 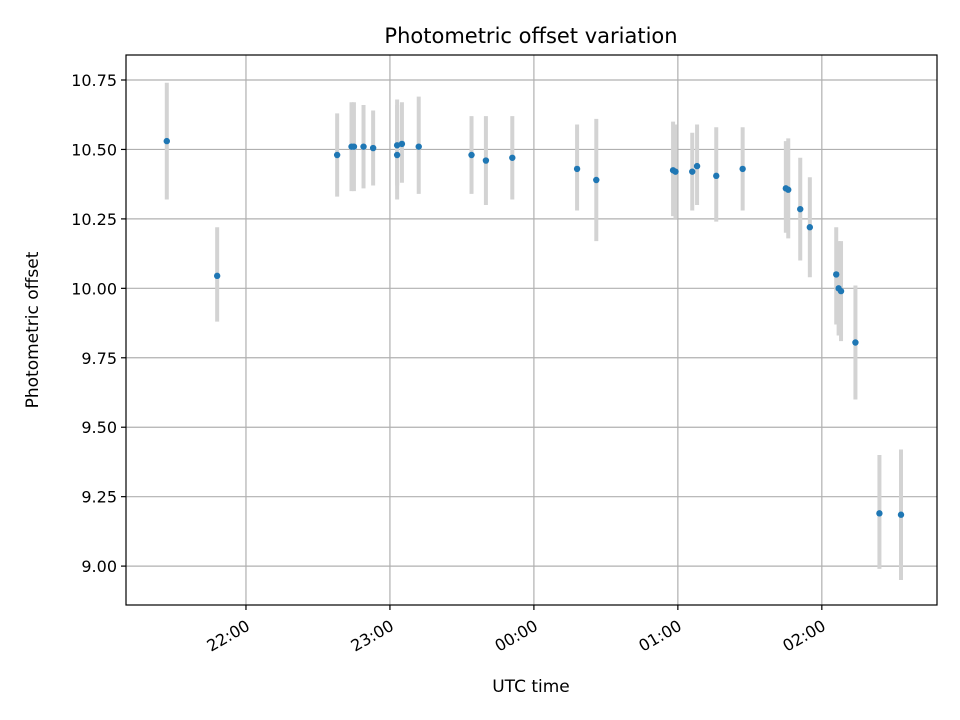 I want to click on y-tick-label: 9.00, so click(x=99, y=566).